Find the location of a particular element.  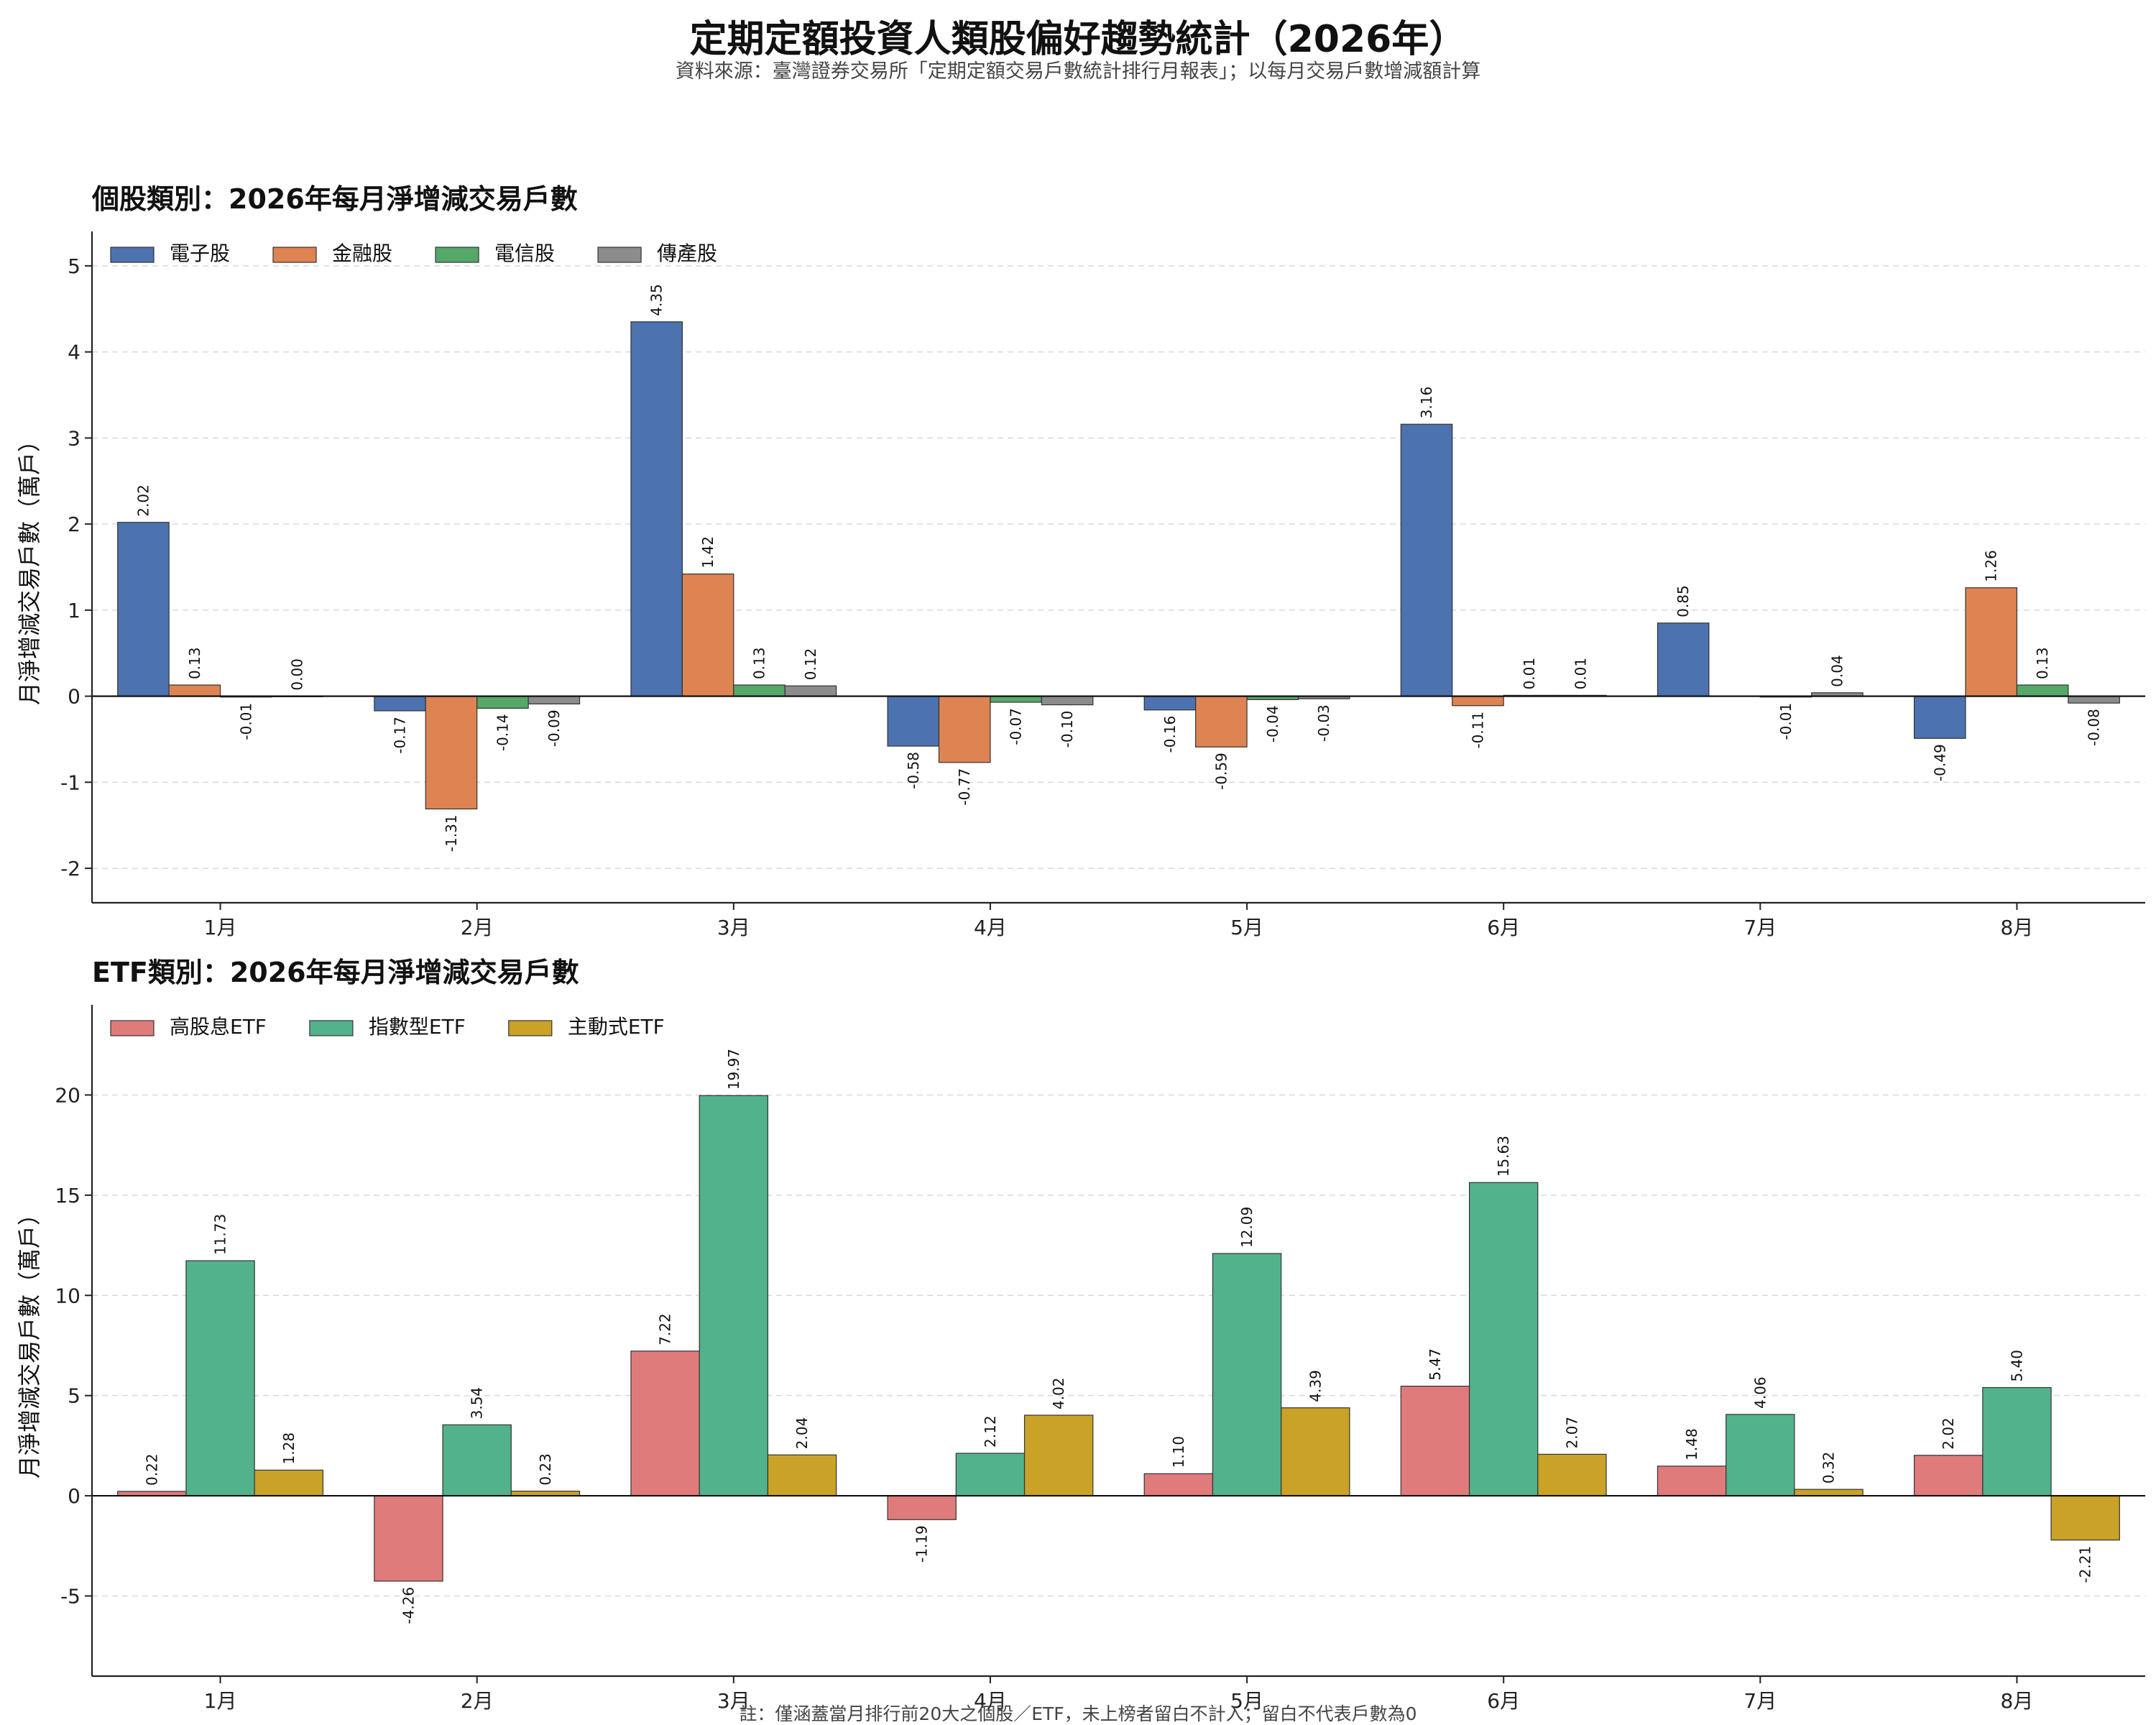

bar-value-label: -0.14 is located at coordinates (502, 732).